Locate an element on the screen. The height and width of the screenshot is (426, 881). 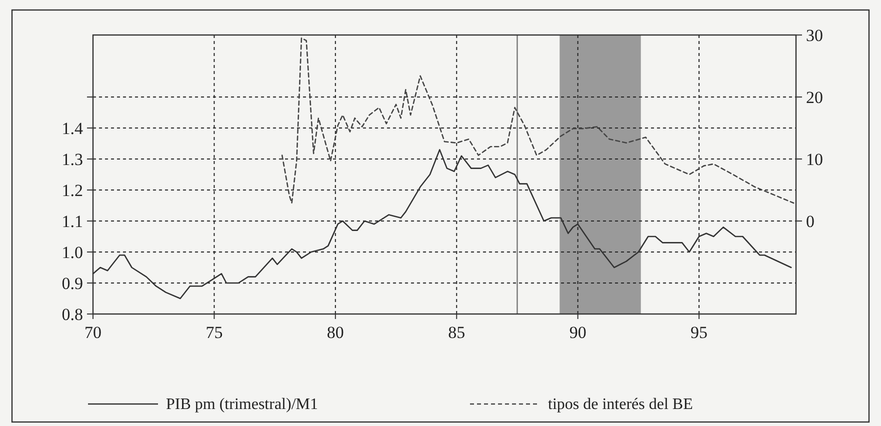
y-tick-label: 1.1 is located at coordinates (72, 221).